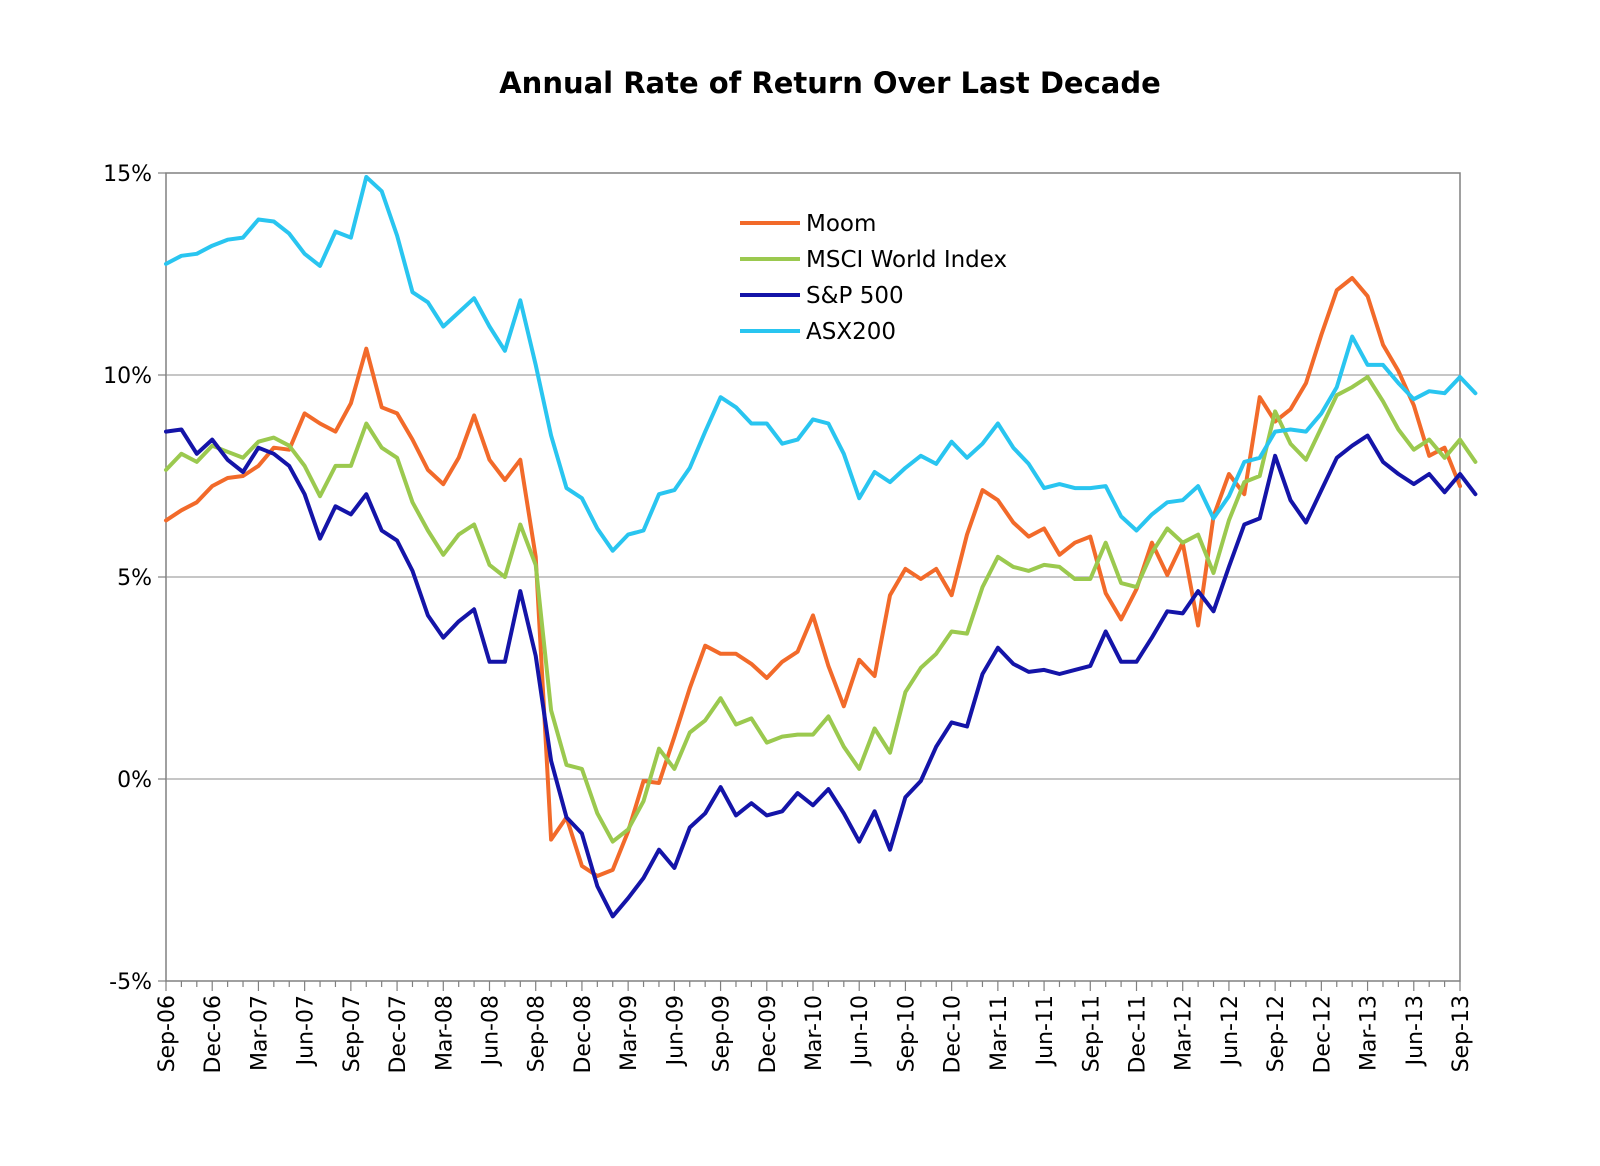 The image size is (1600, 1166). I want to click on x-tick-label: Jun-10, so click(860, 1031).